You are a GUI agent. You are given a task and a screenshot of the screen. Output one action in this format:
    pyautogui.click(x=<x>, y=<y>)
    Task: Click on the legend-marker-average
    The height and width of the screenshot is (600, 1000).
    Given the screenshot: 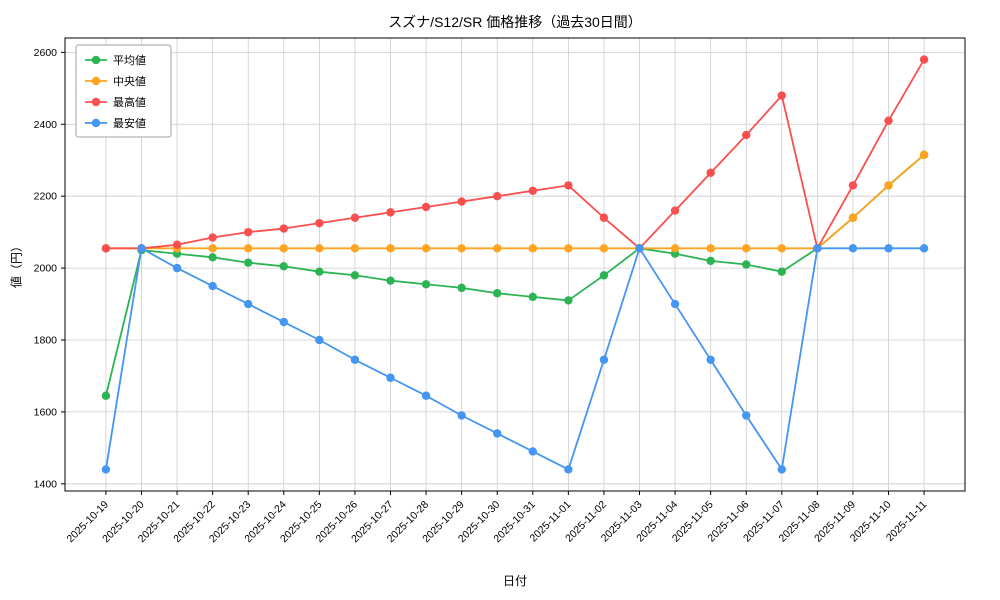 What is the action you would take?
    pyautogui.click(x=96, y=60)
    